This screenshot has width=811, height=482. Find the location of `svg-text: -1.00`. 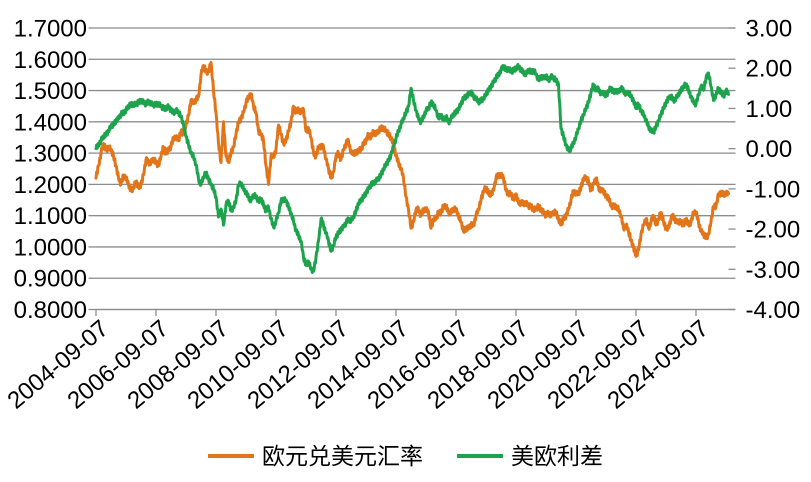

svg-text: -1.00 is located at coordinates (773, 189).